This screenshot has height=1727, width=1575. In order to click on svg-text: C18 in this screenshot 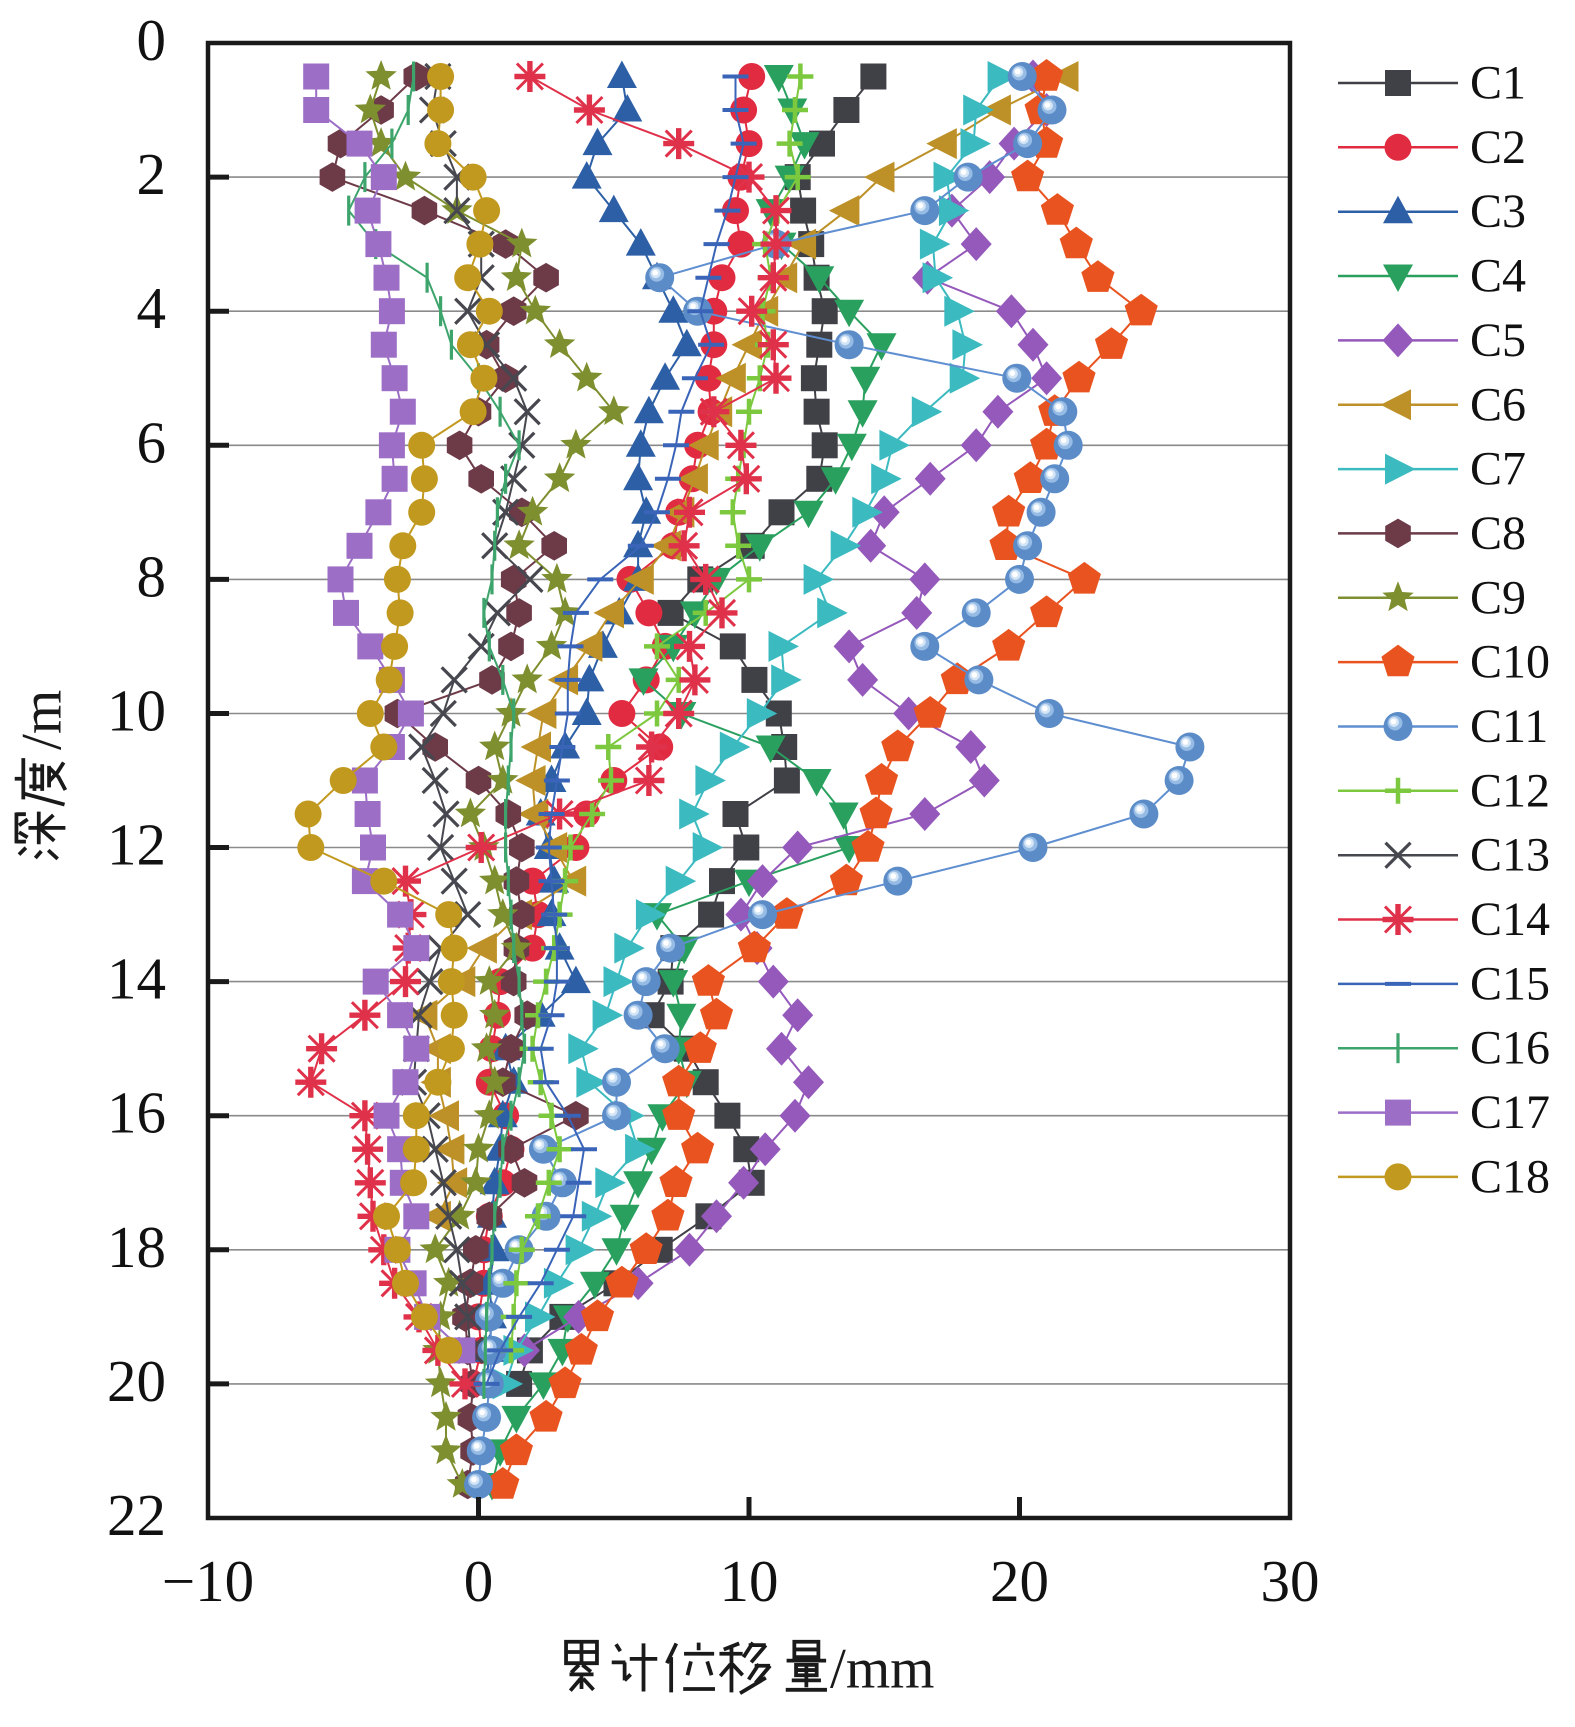, I will do `click(1510, 1176)`.